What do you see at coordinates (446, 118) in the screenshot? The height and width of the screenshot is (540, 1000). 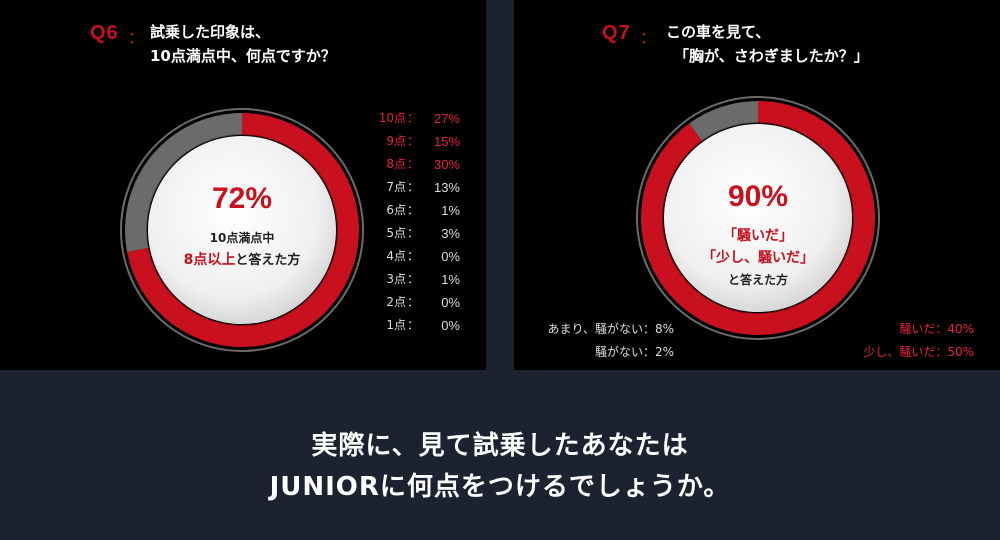 I see `q6-legend-value: 27%` at bounding box center [446, 118].